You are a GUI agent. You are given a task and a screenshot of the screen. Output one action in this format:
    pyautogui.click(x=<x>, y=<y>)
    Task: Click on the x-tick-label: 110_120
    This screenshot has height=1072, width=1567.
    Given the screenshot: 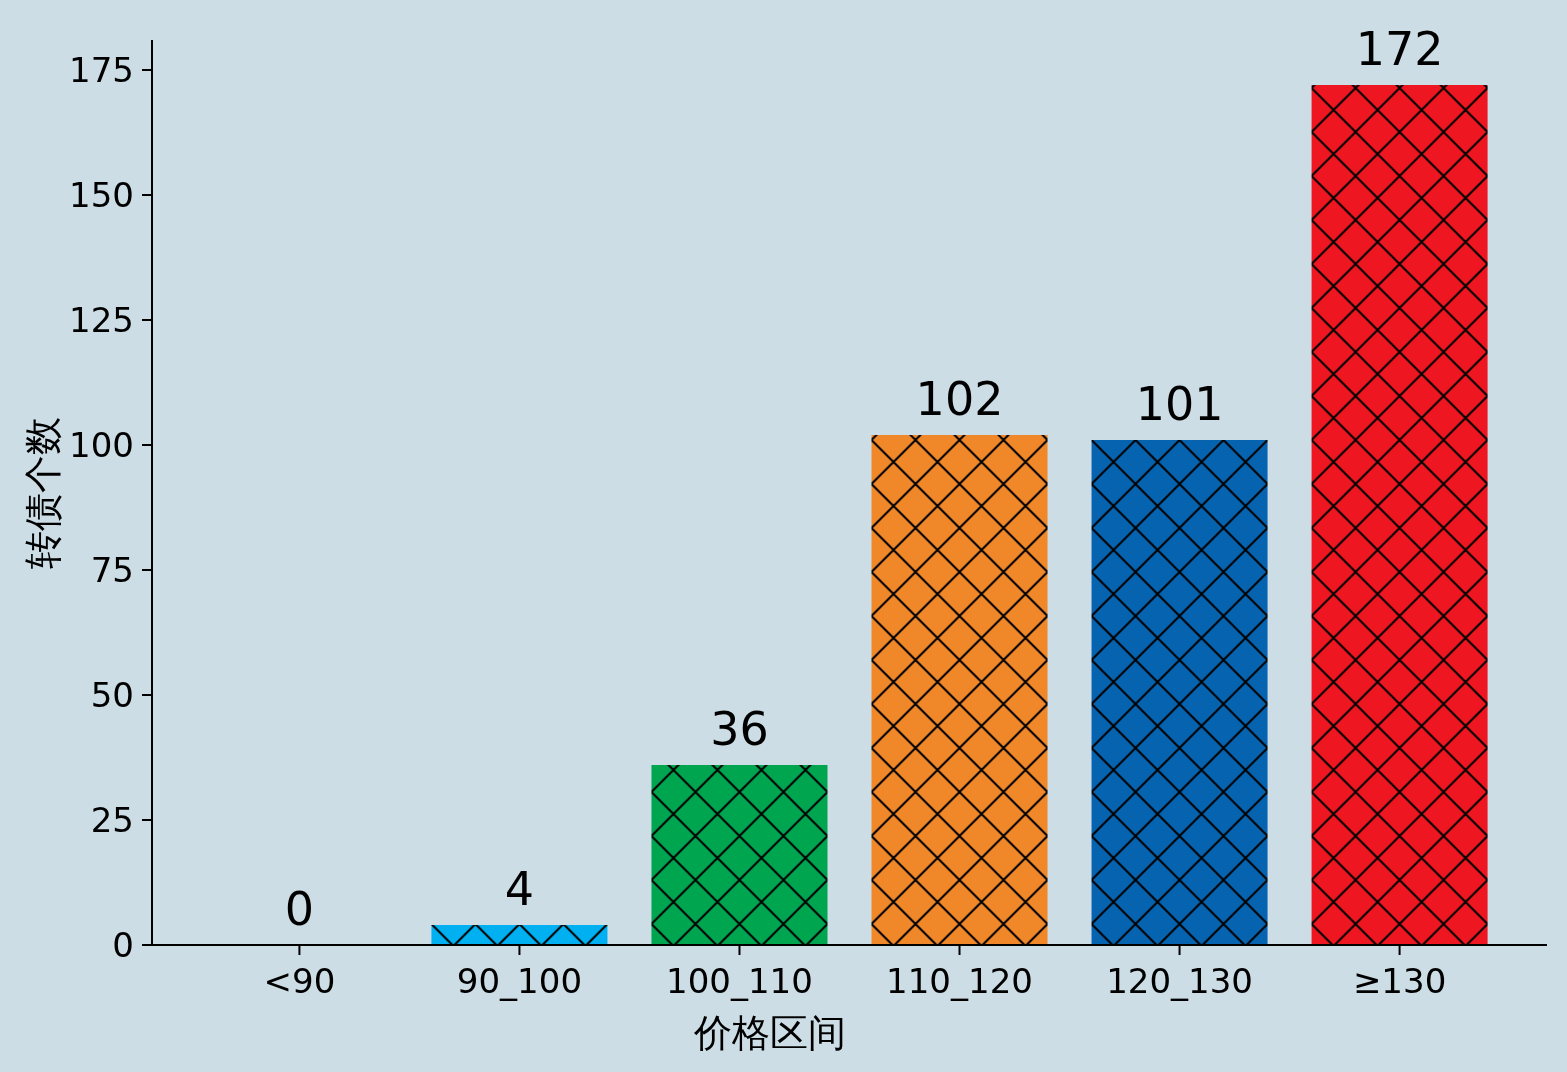 What is the action you would take?
    pyautogui.click(x=959, y=981)
    